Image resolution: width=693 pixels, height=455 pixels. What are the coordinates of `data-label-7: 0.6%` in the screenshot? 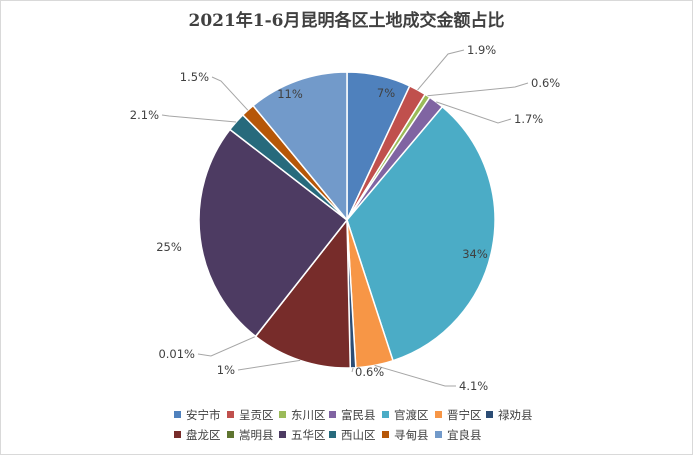 It's located at (369, 372).